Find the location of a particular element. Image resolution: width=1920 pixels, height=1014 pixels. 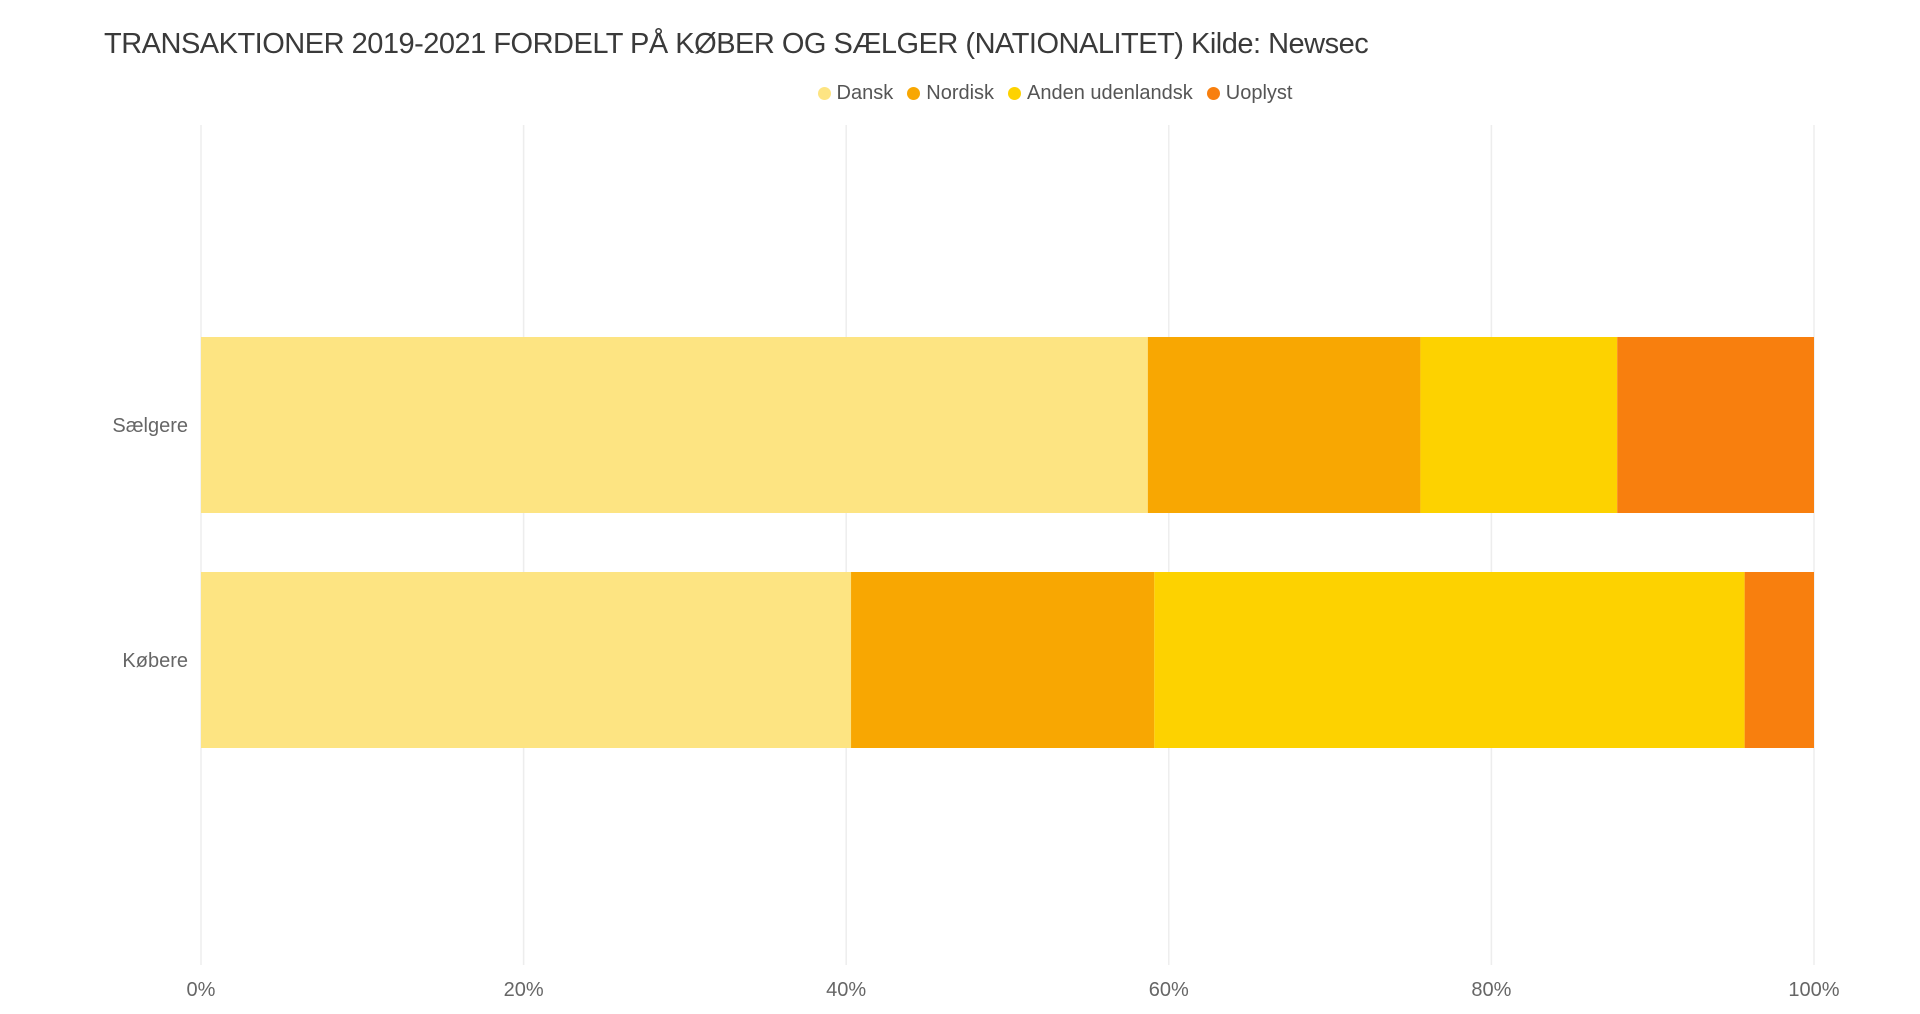

legend-item-nordisk: Nordisk is located at coordinates (950, 93).